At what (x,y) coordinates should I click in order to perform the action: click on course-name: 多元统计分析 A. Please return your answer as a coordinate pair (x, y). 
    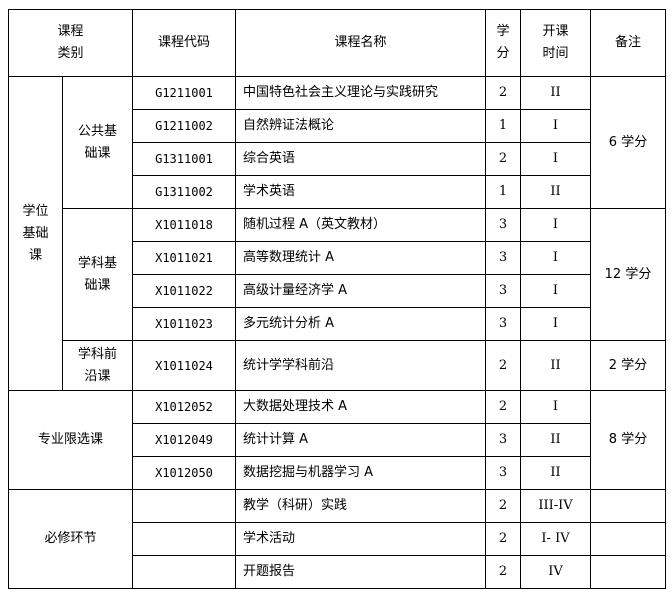
    Looking at the image, I should click on (360, 324).